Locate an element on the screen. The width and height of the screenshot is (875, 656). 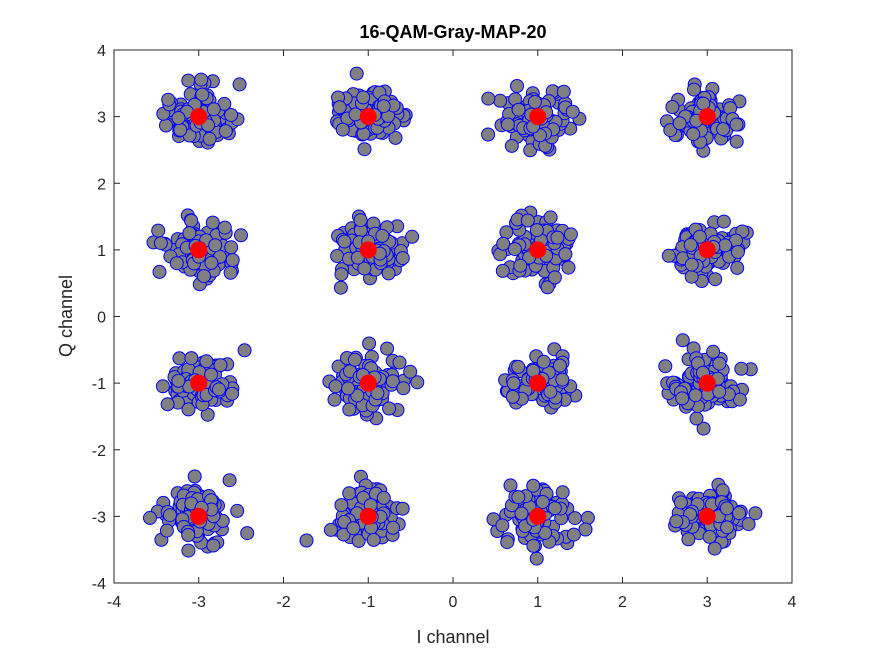
y-tick-label: -4 is located at coordinates (99, 584).